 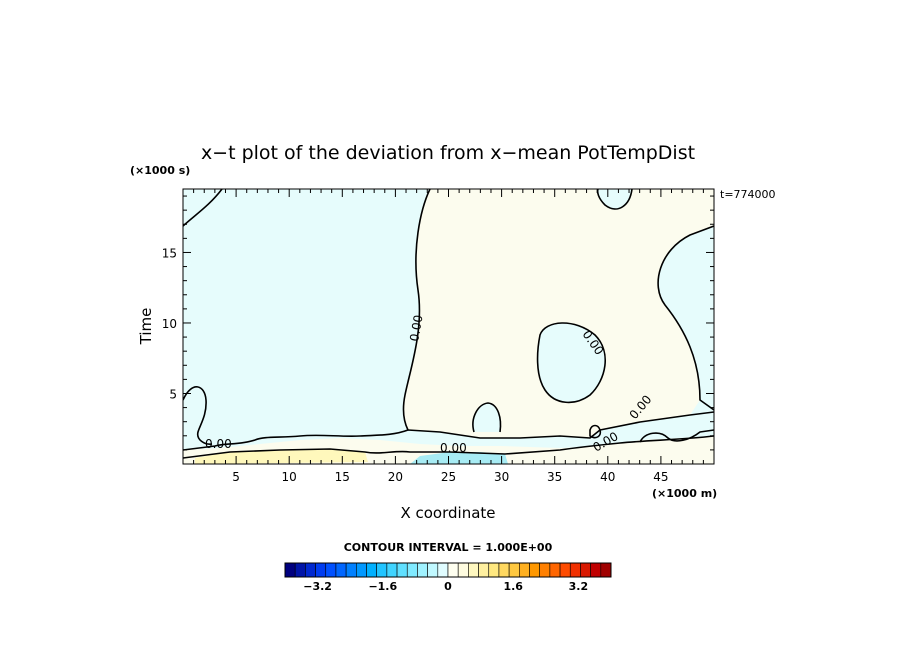 I want to click on colorbar-frame, so click(x=448, y=570).